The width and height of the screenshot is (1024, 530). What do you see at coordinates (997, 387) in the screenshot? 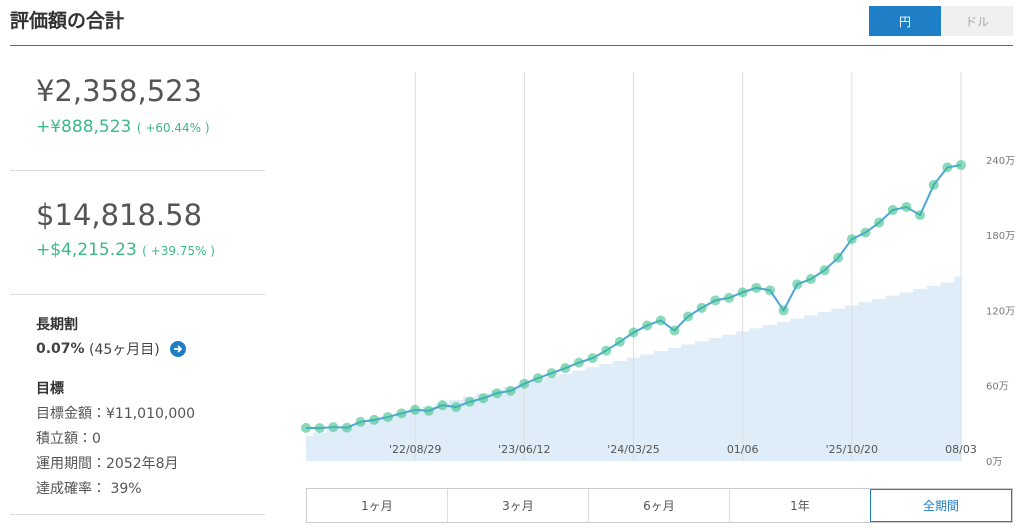
I see `y-tick-label: 60万` at bounding box center [997, 387].